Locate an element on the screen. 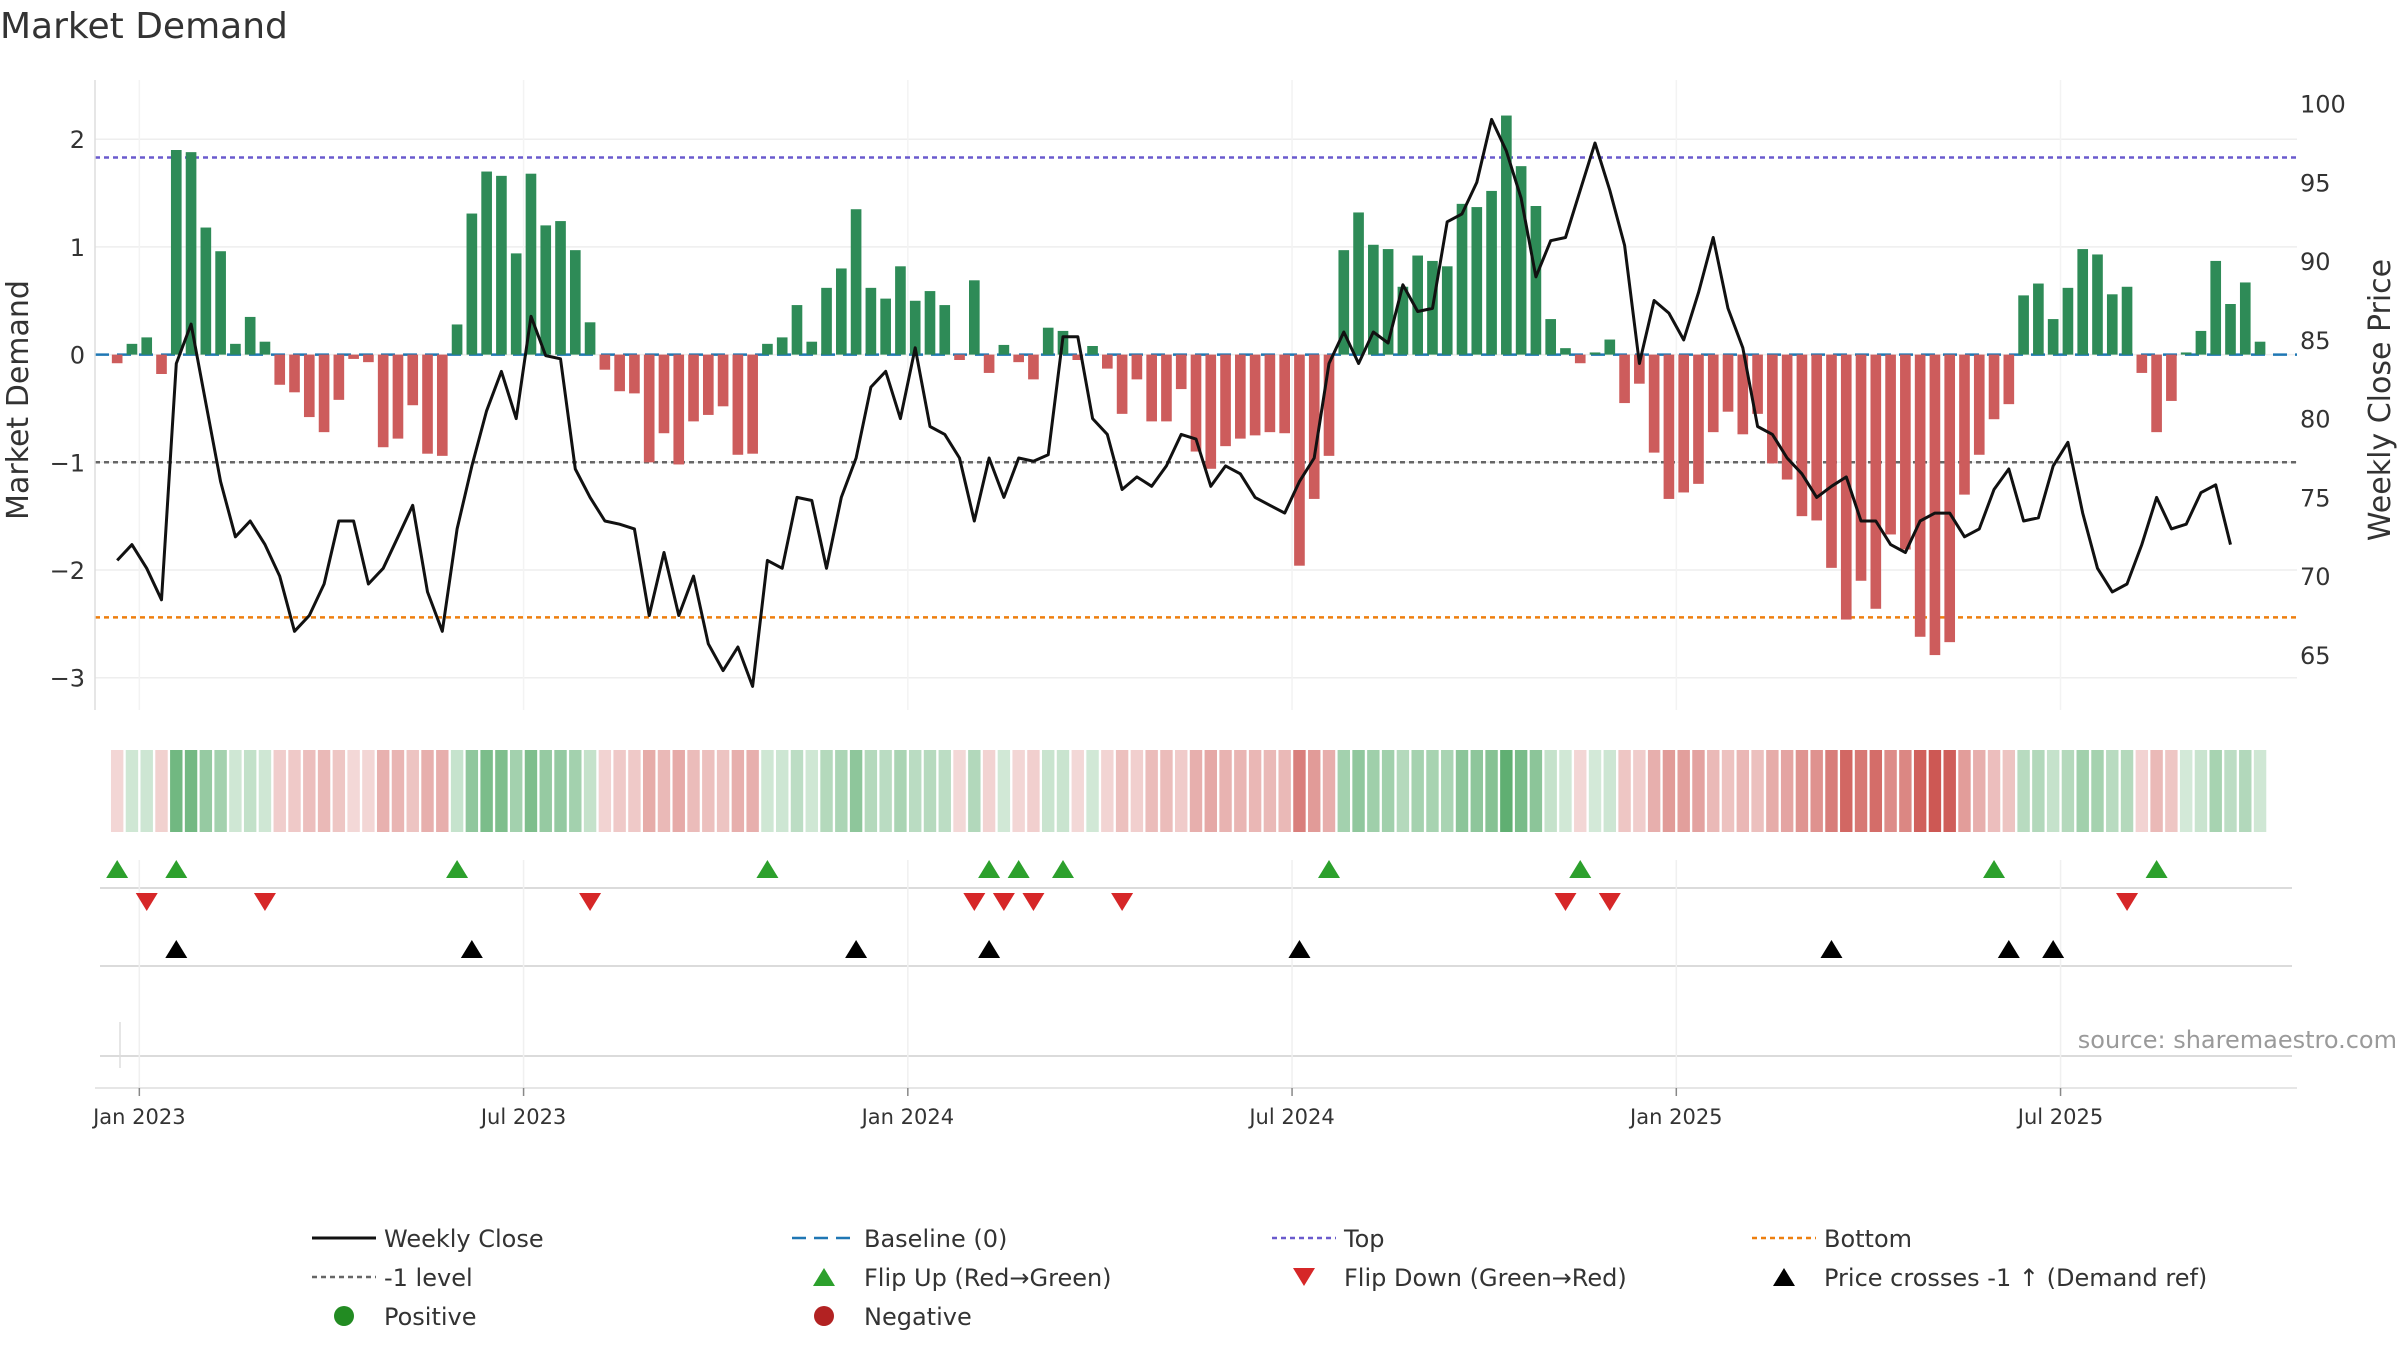 The width and height of the screenshot is (2400, 1350). y-tick-label: −2 is located at coordinates (67, 571).